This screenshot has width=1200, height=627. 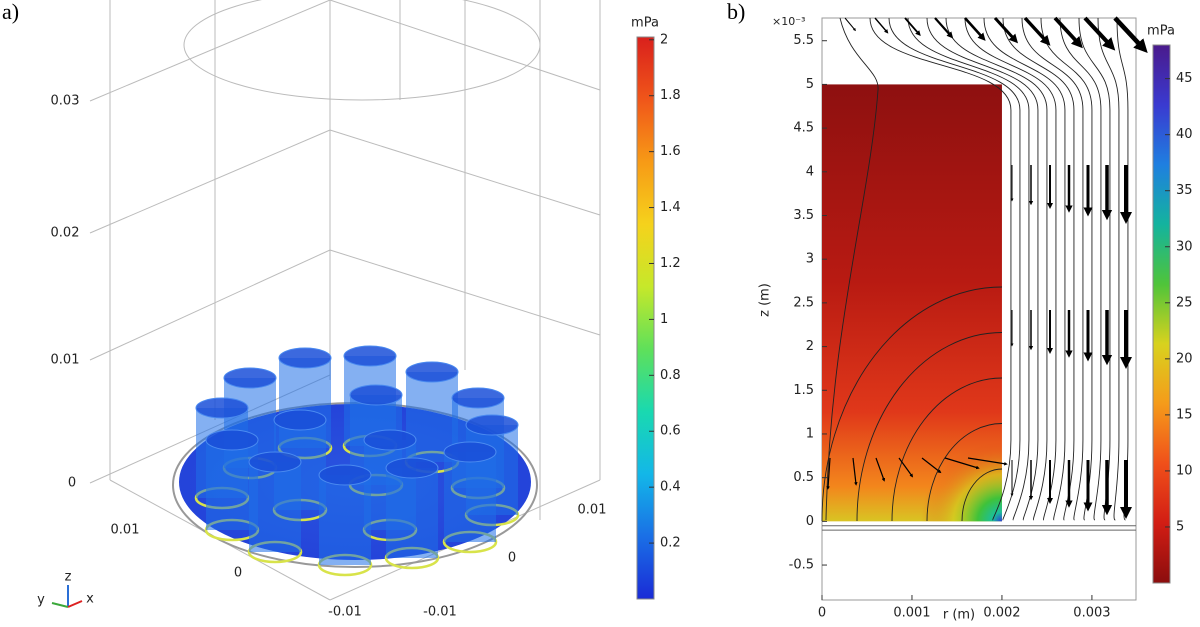 I want to click on exponent-label: ×10⁻³, so click(x=788, y=21).